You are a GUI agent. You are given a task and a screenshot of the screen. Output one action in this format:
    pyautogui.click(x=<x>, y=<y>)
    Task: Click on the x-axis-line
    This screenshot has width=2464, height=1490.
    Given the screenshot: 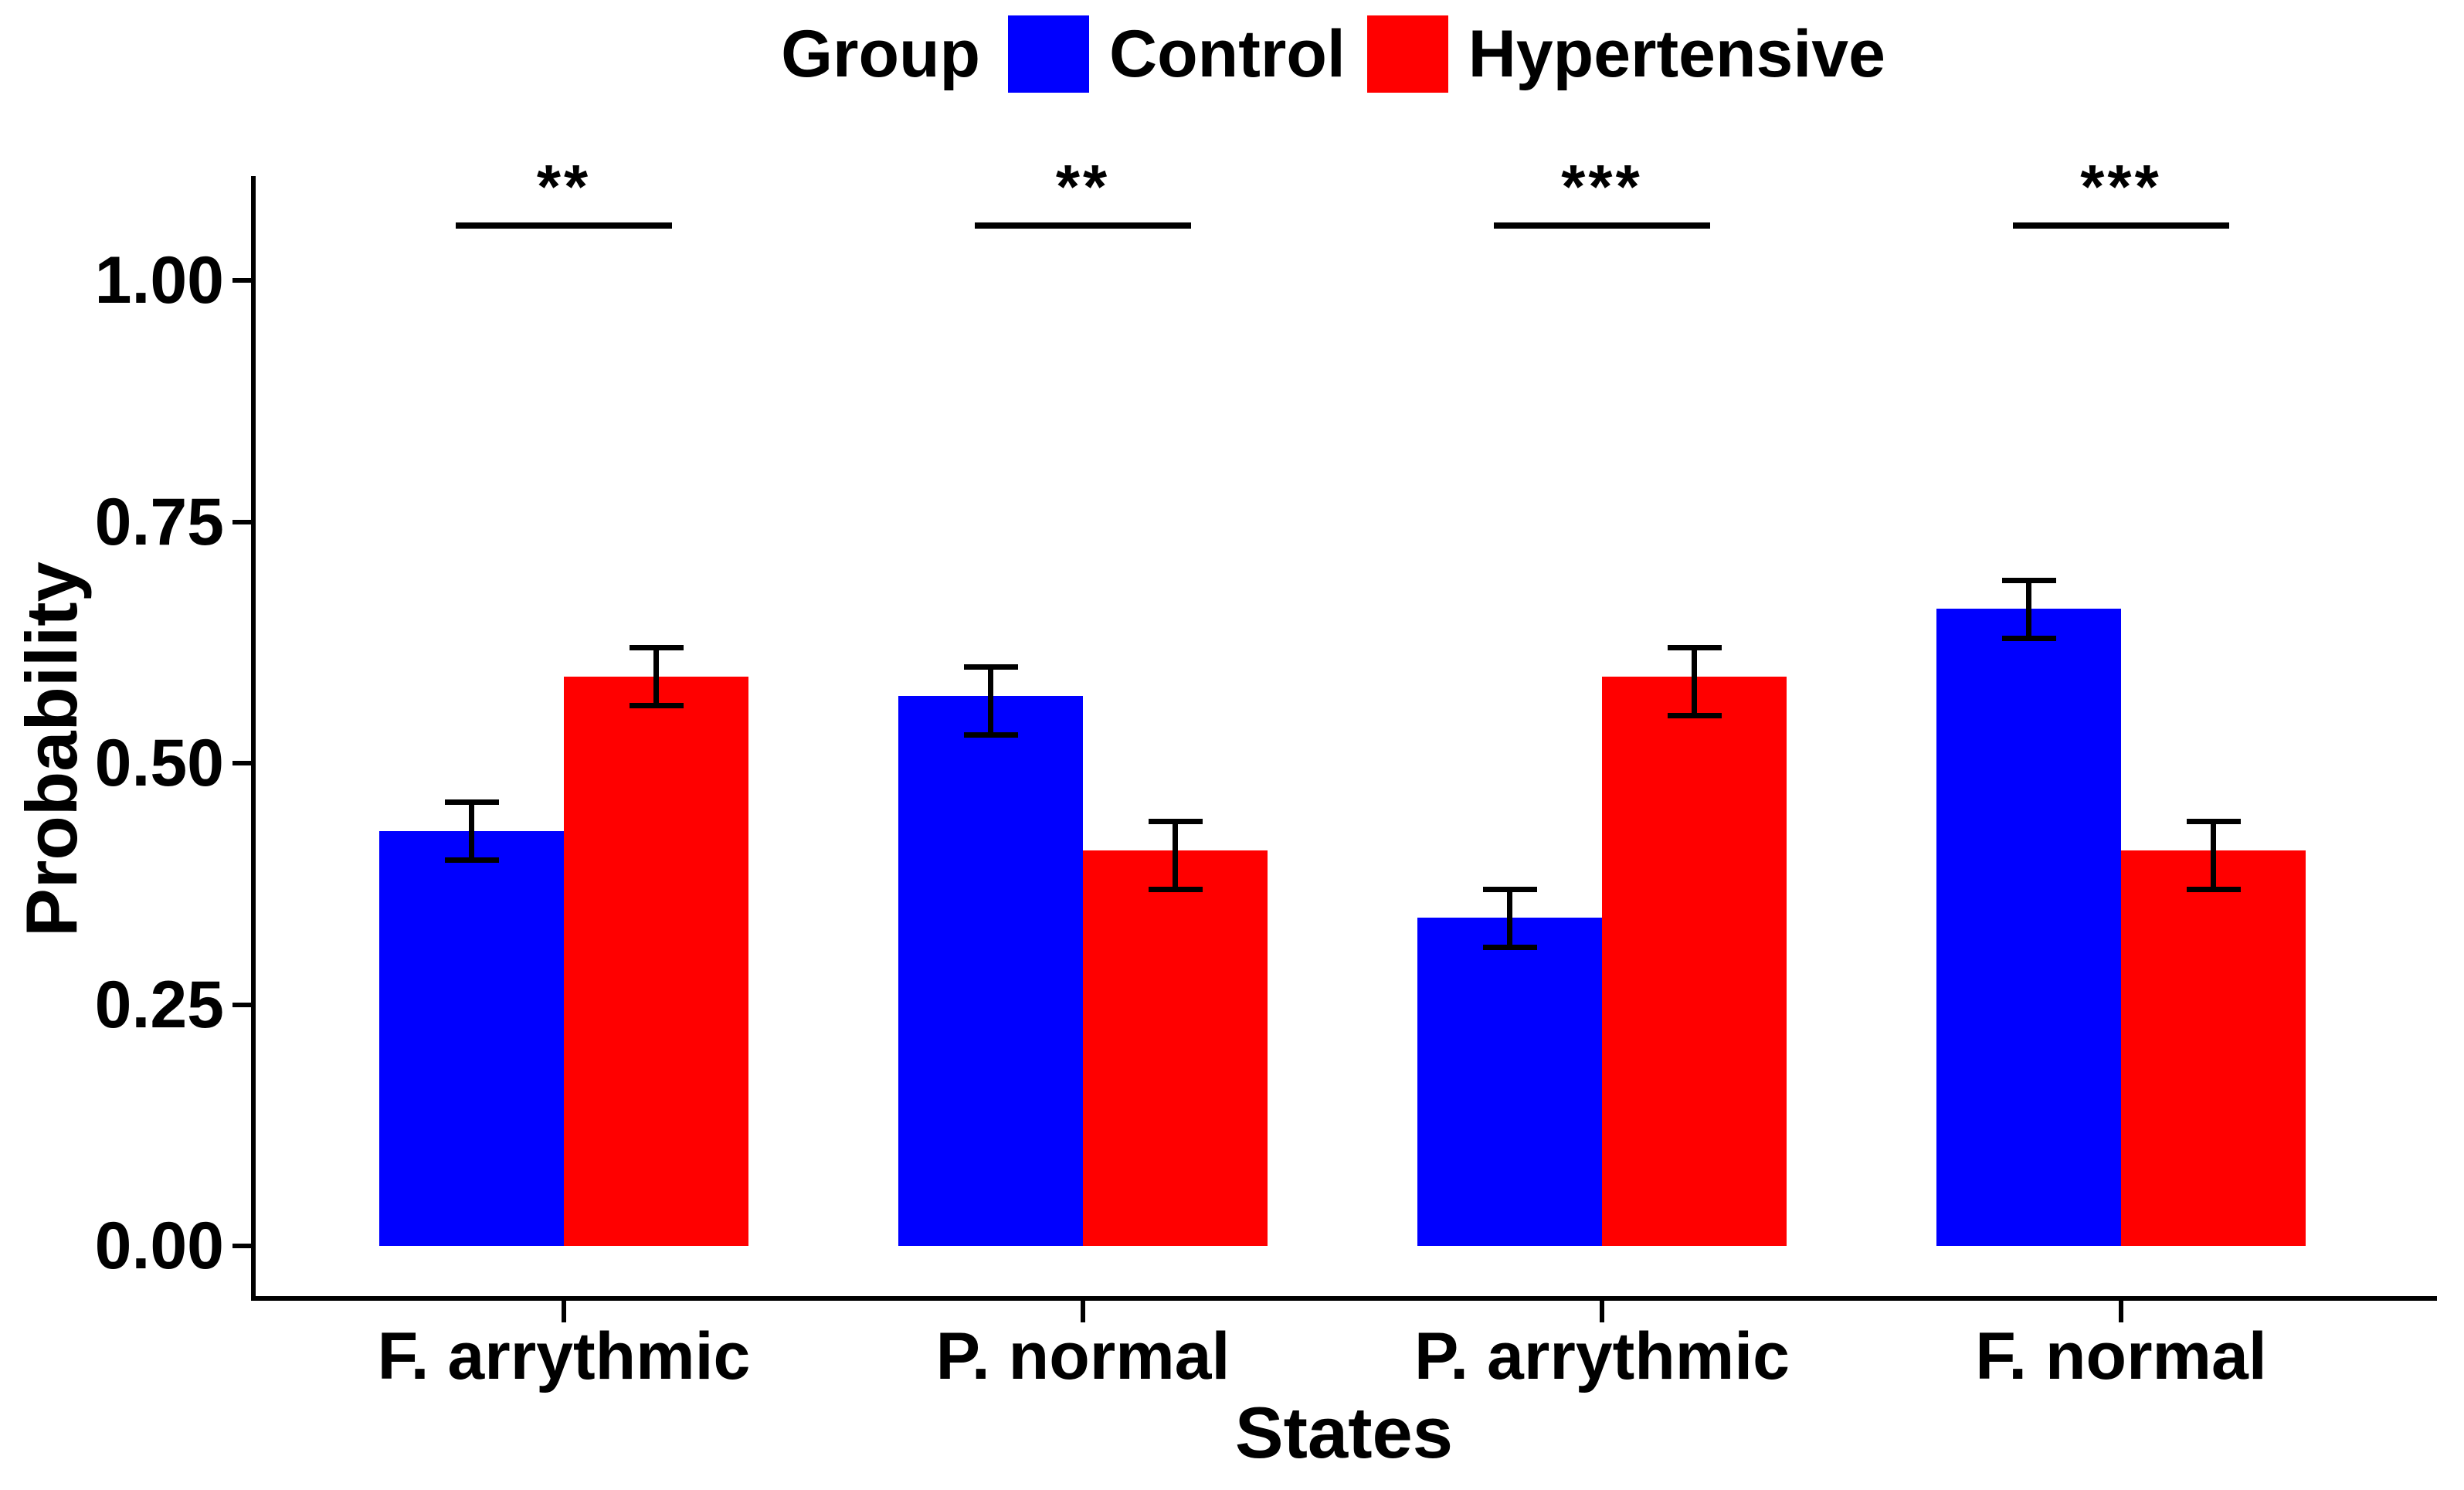 What is the action you would take?
    pyautogui.click(x=1344, y=1298)
    